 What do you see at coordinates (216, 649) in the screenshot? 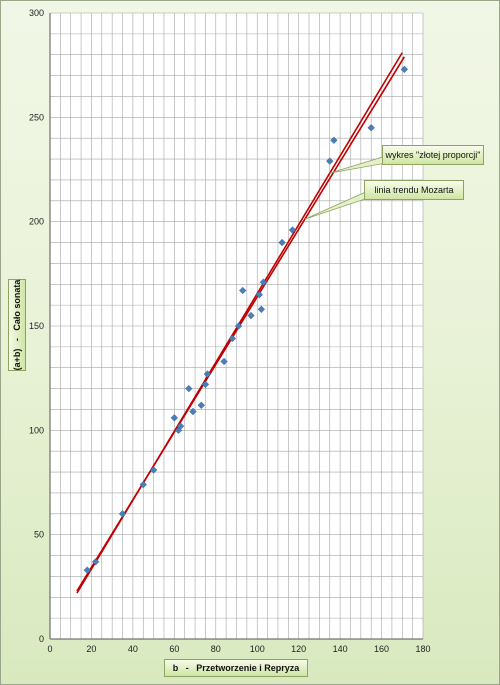
I see `x-tick-label: 80` at bounding box center [216, 649].